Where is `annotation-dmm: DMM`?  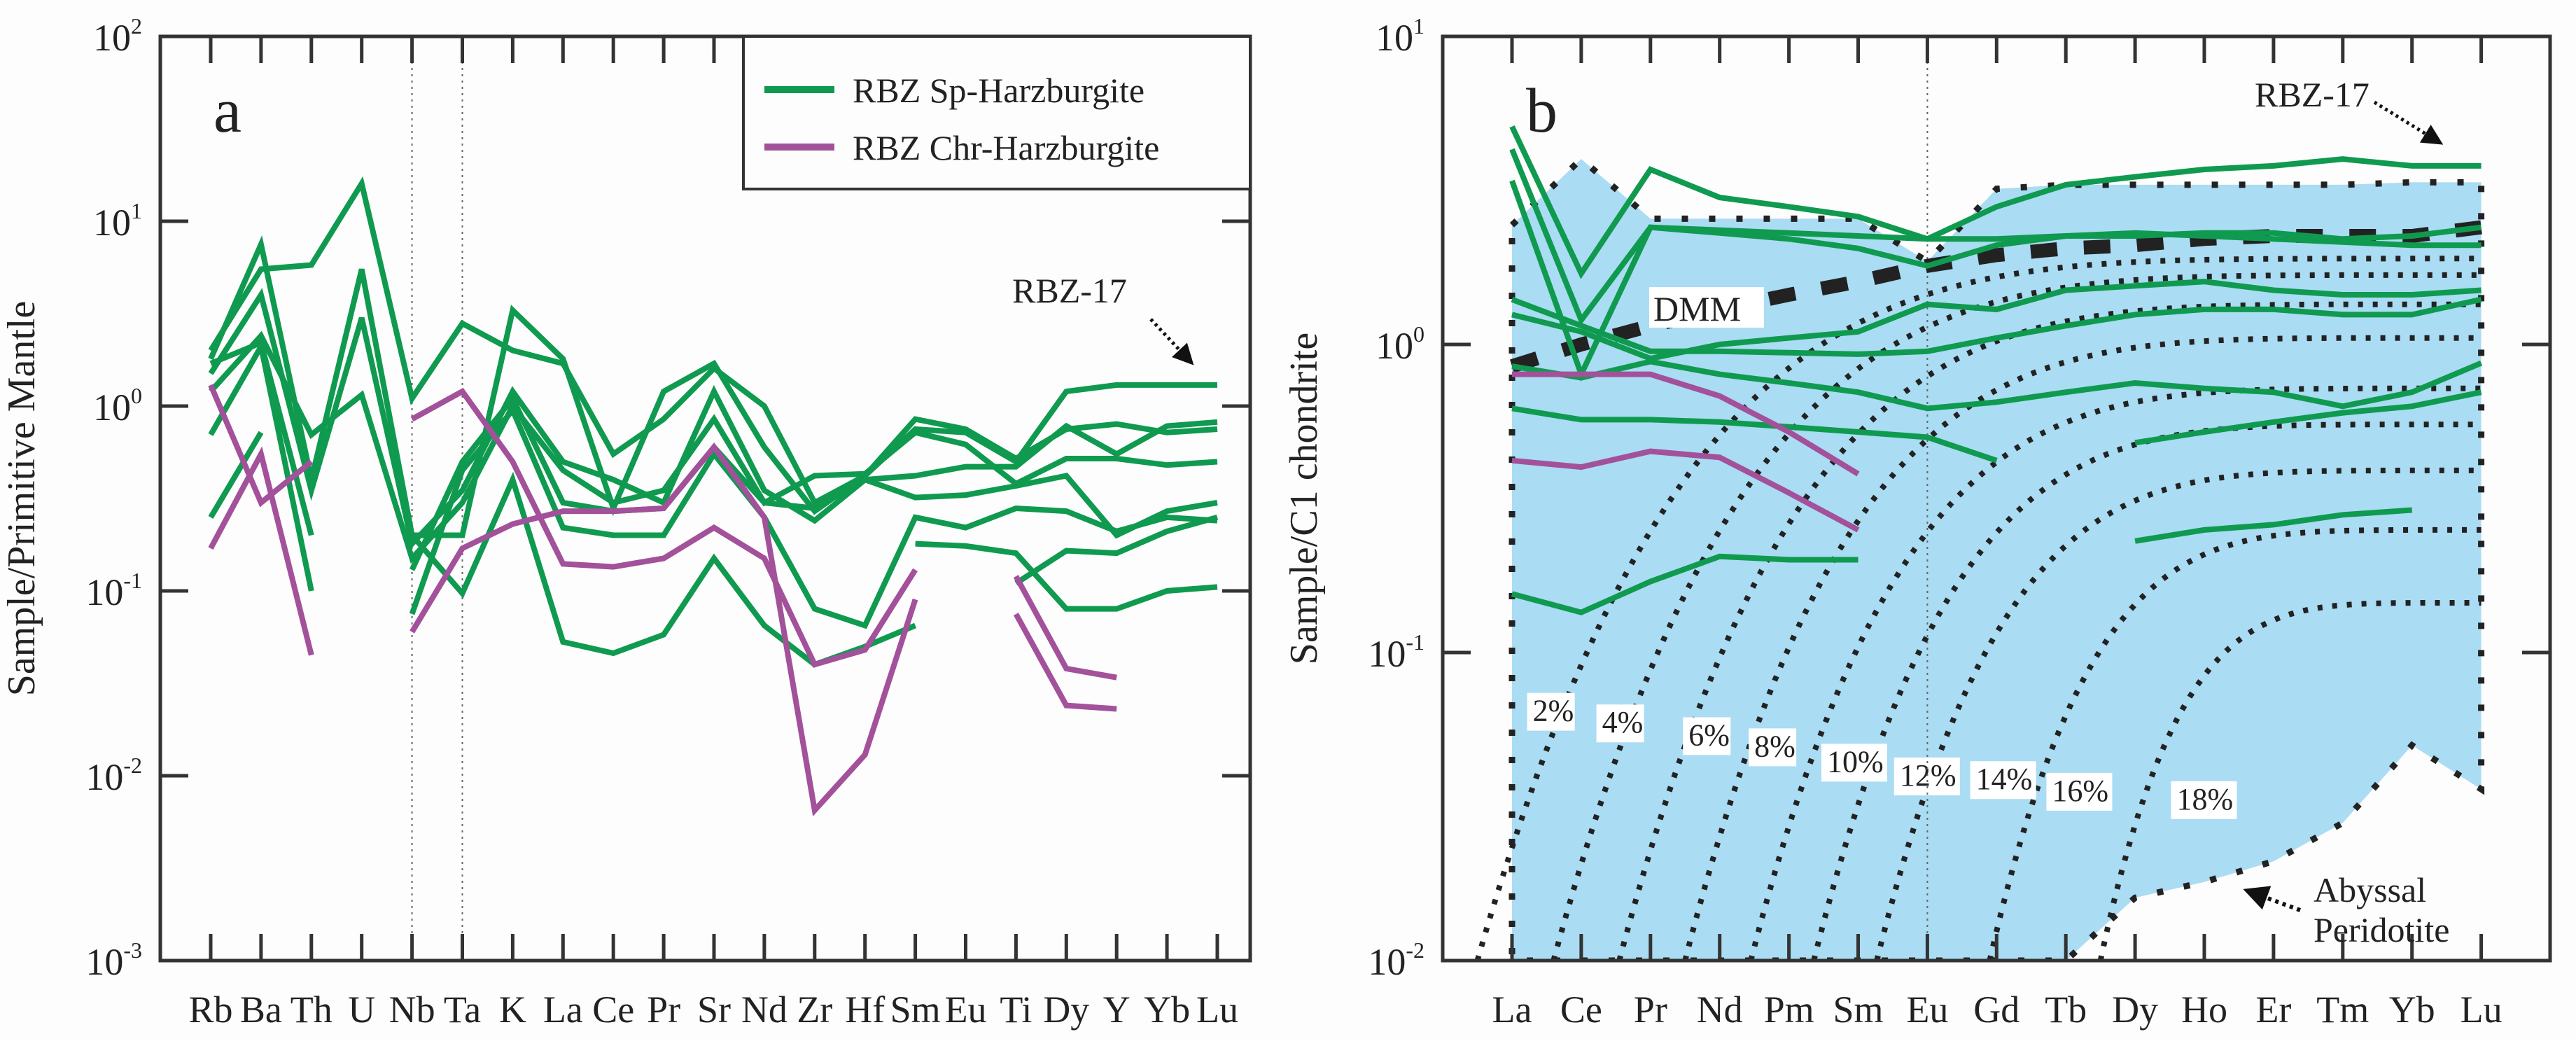
annotation-dmm: DMM is located at coordinates (1697, 308).